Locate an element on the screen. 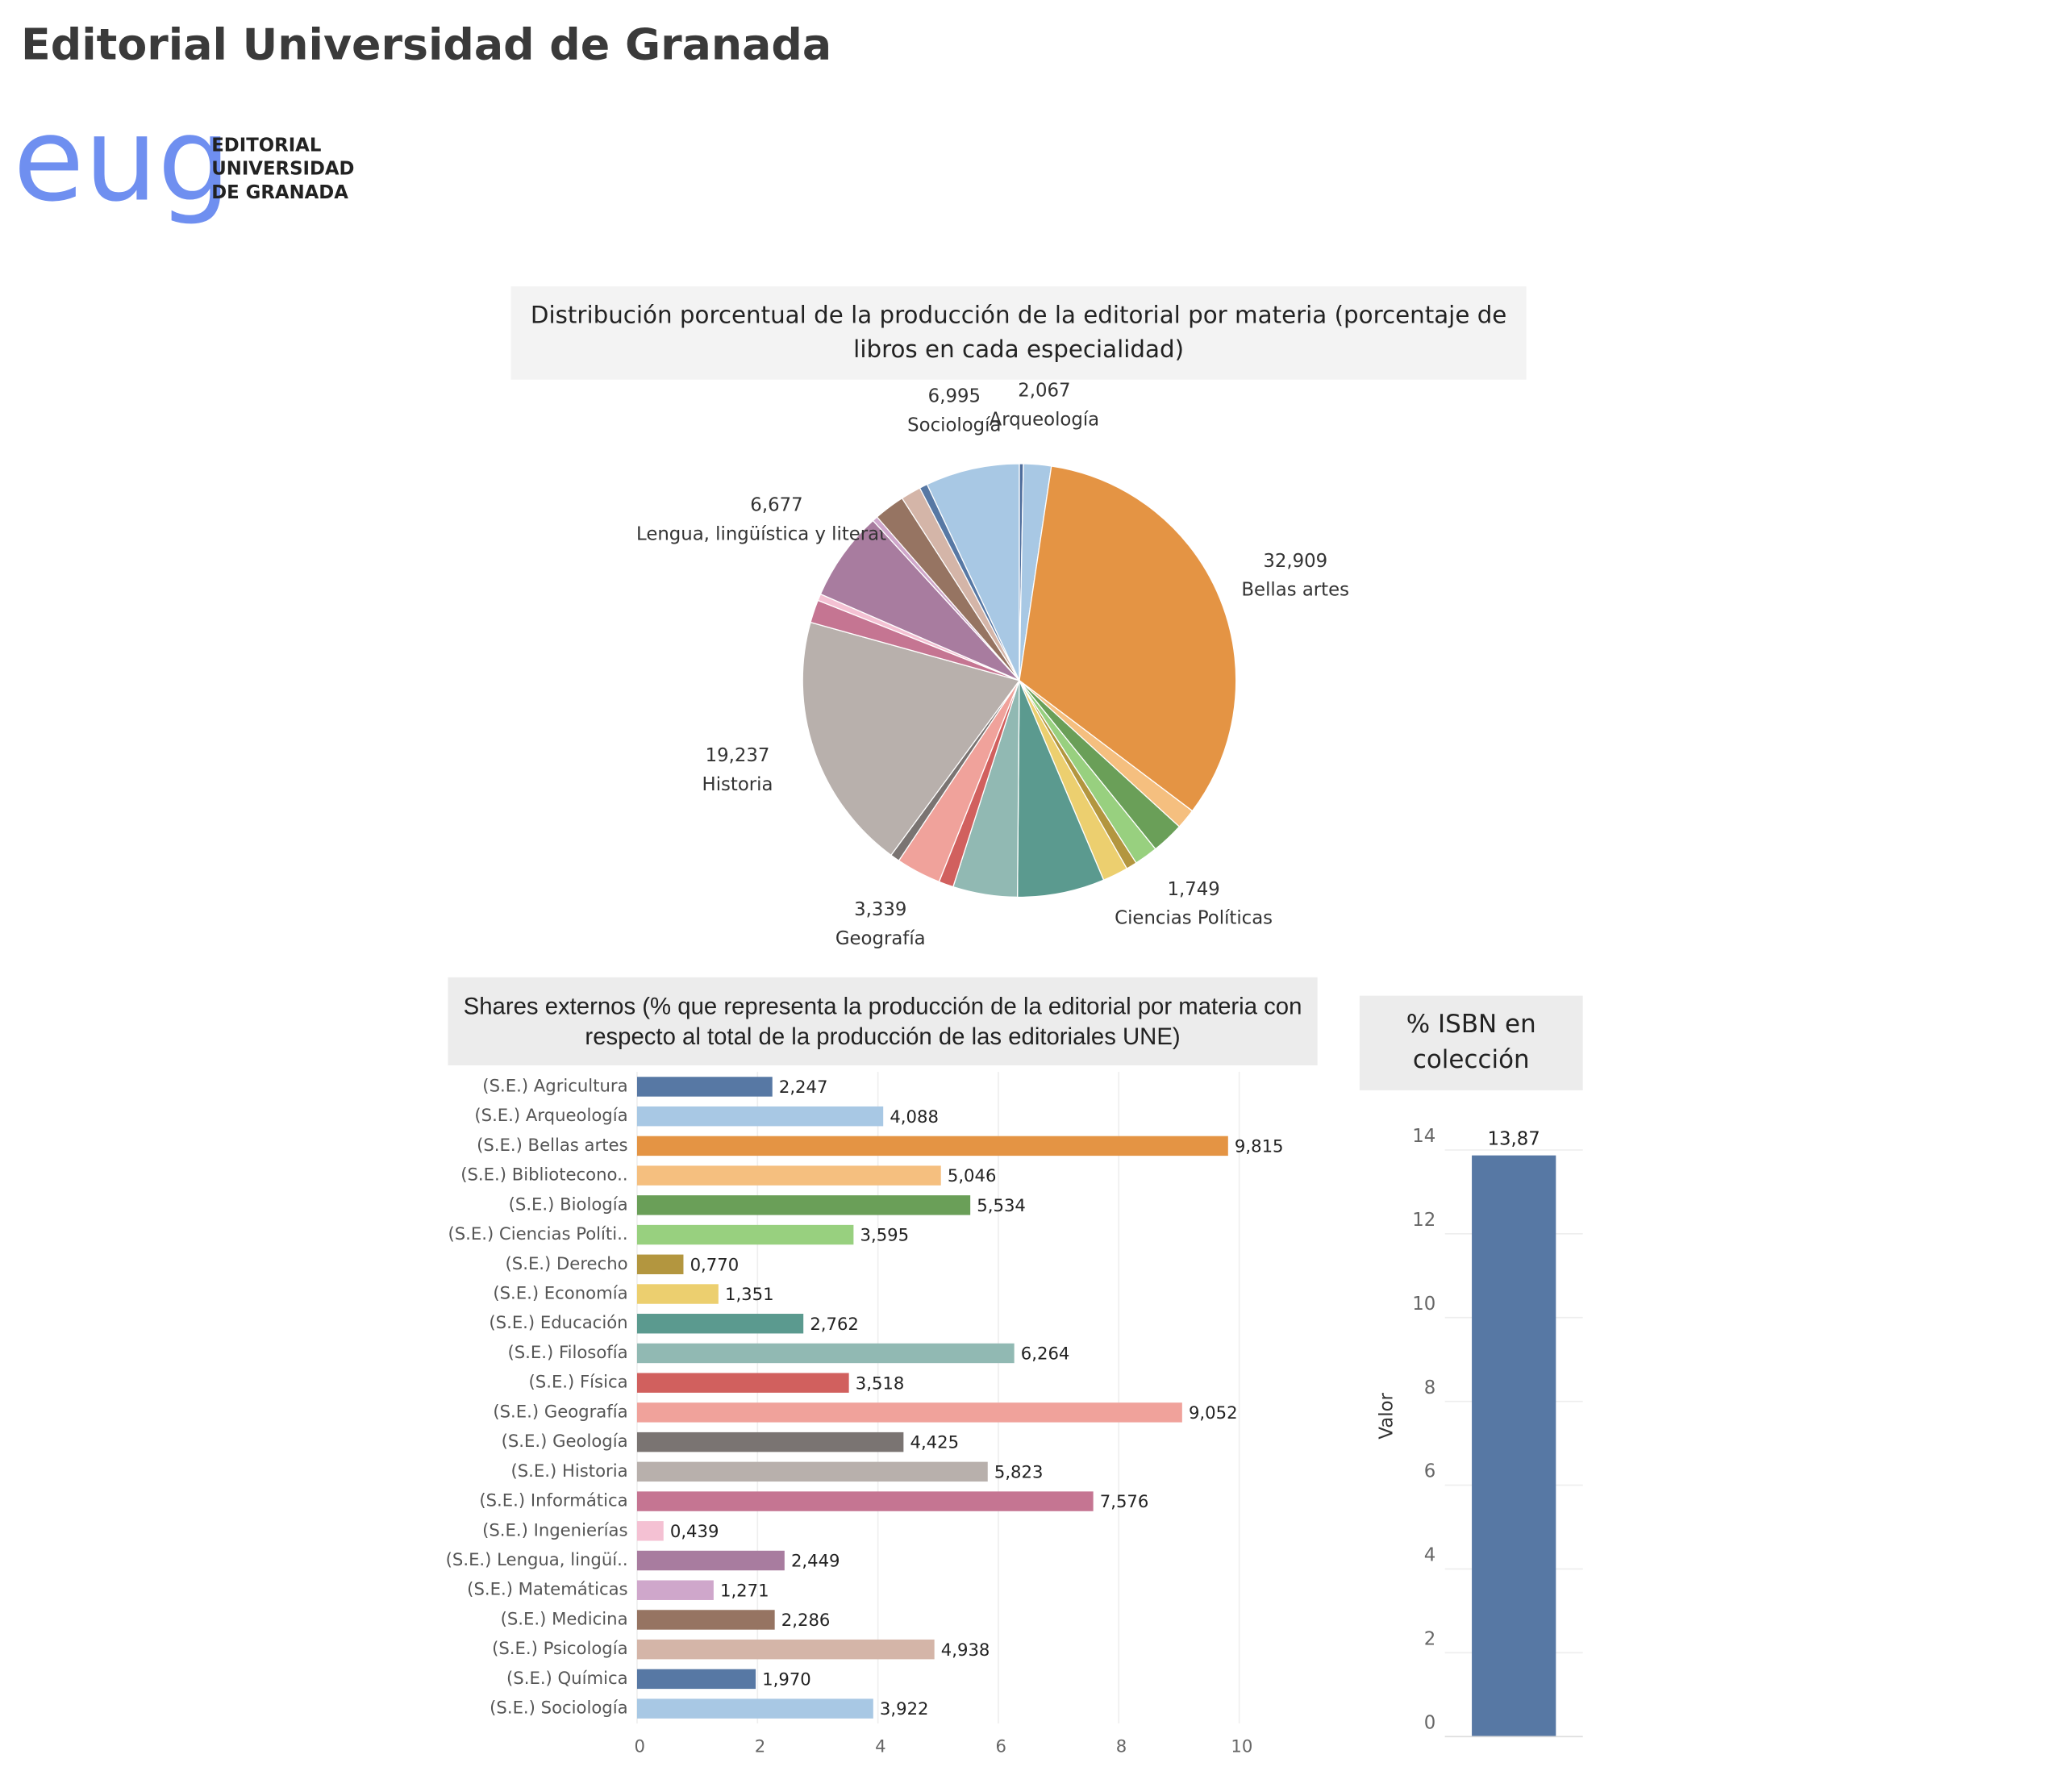 This screenshot has width=2050, height=1792. bar-value-label: 9,052 is located at coordinates (1213, 1412).